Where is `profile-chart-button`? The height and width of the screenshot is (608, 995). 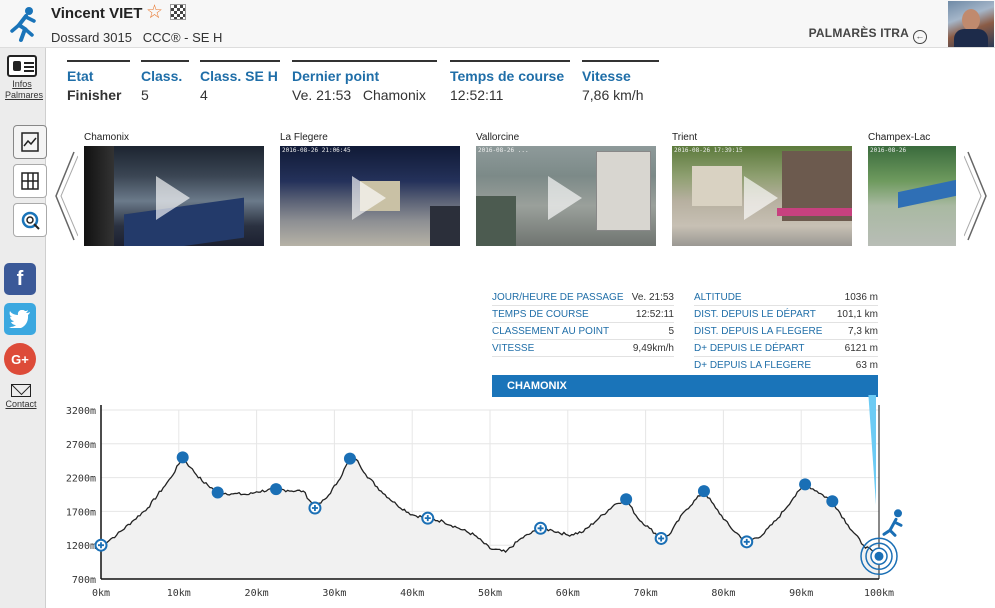 profile-chart-button is located at coordinates (30, 142).